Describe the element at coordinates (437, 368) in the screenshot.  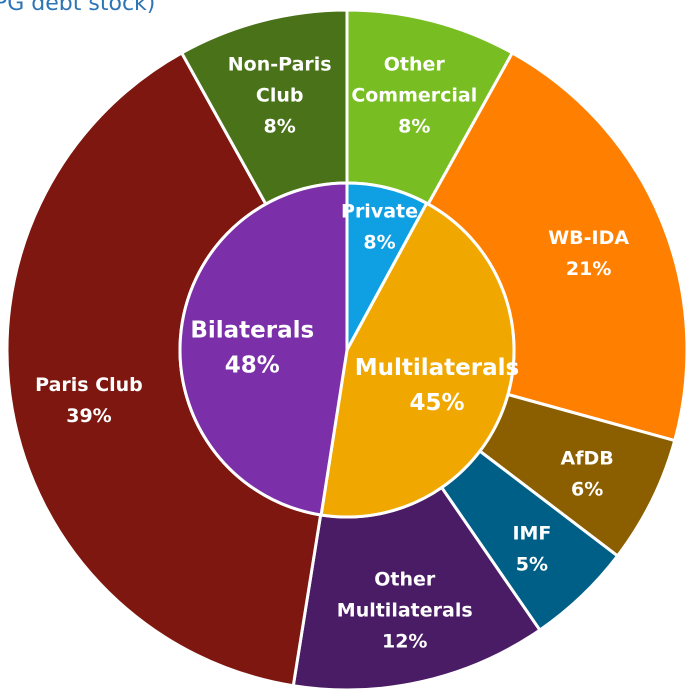
I see `inner-multilaterals-name-label: Multilaterals` at that location.